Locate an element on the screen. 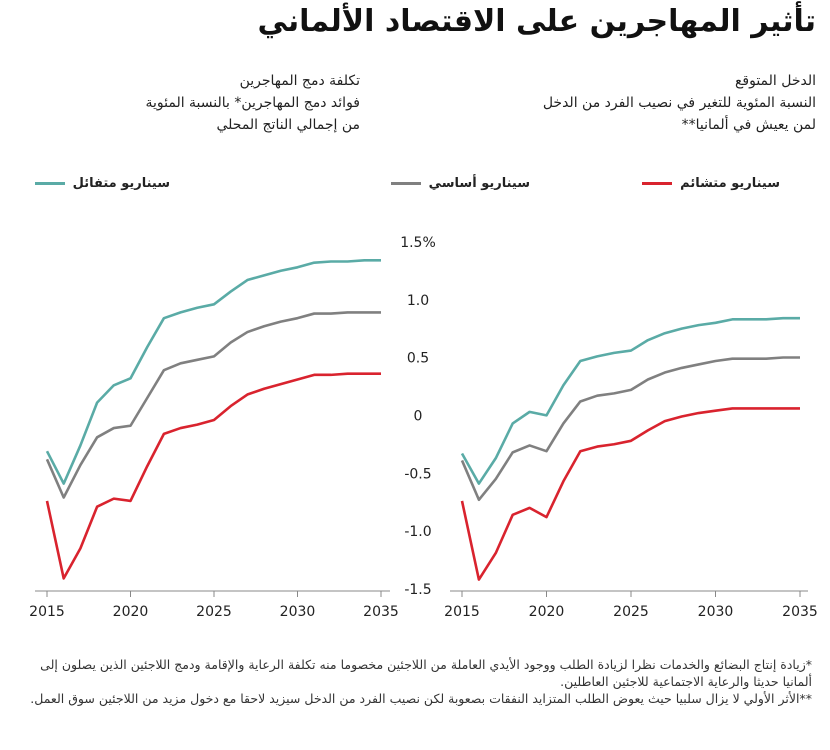 This screenshot has width=830, height=750. subtitle-line: لمن يعيش في ألمانيا** is located at coordinates (748, 125).